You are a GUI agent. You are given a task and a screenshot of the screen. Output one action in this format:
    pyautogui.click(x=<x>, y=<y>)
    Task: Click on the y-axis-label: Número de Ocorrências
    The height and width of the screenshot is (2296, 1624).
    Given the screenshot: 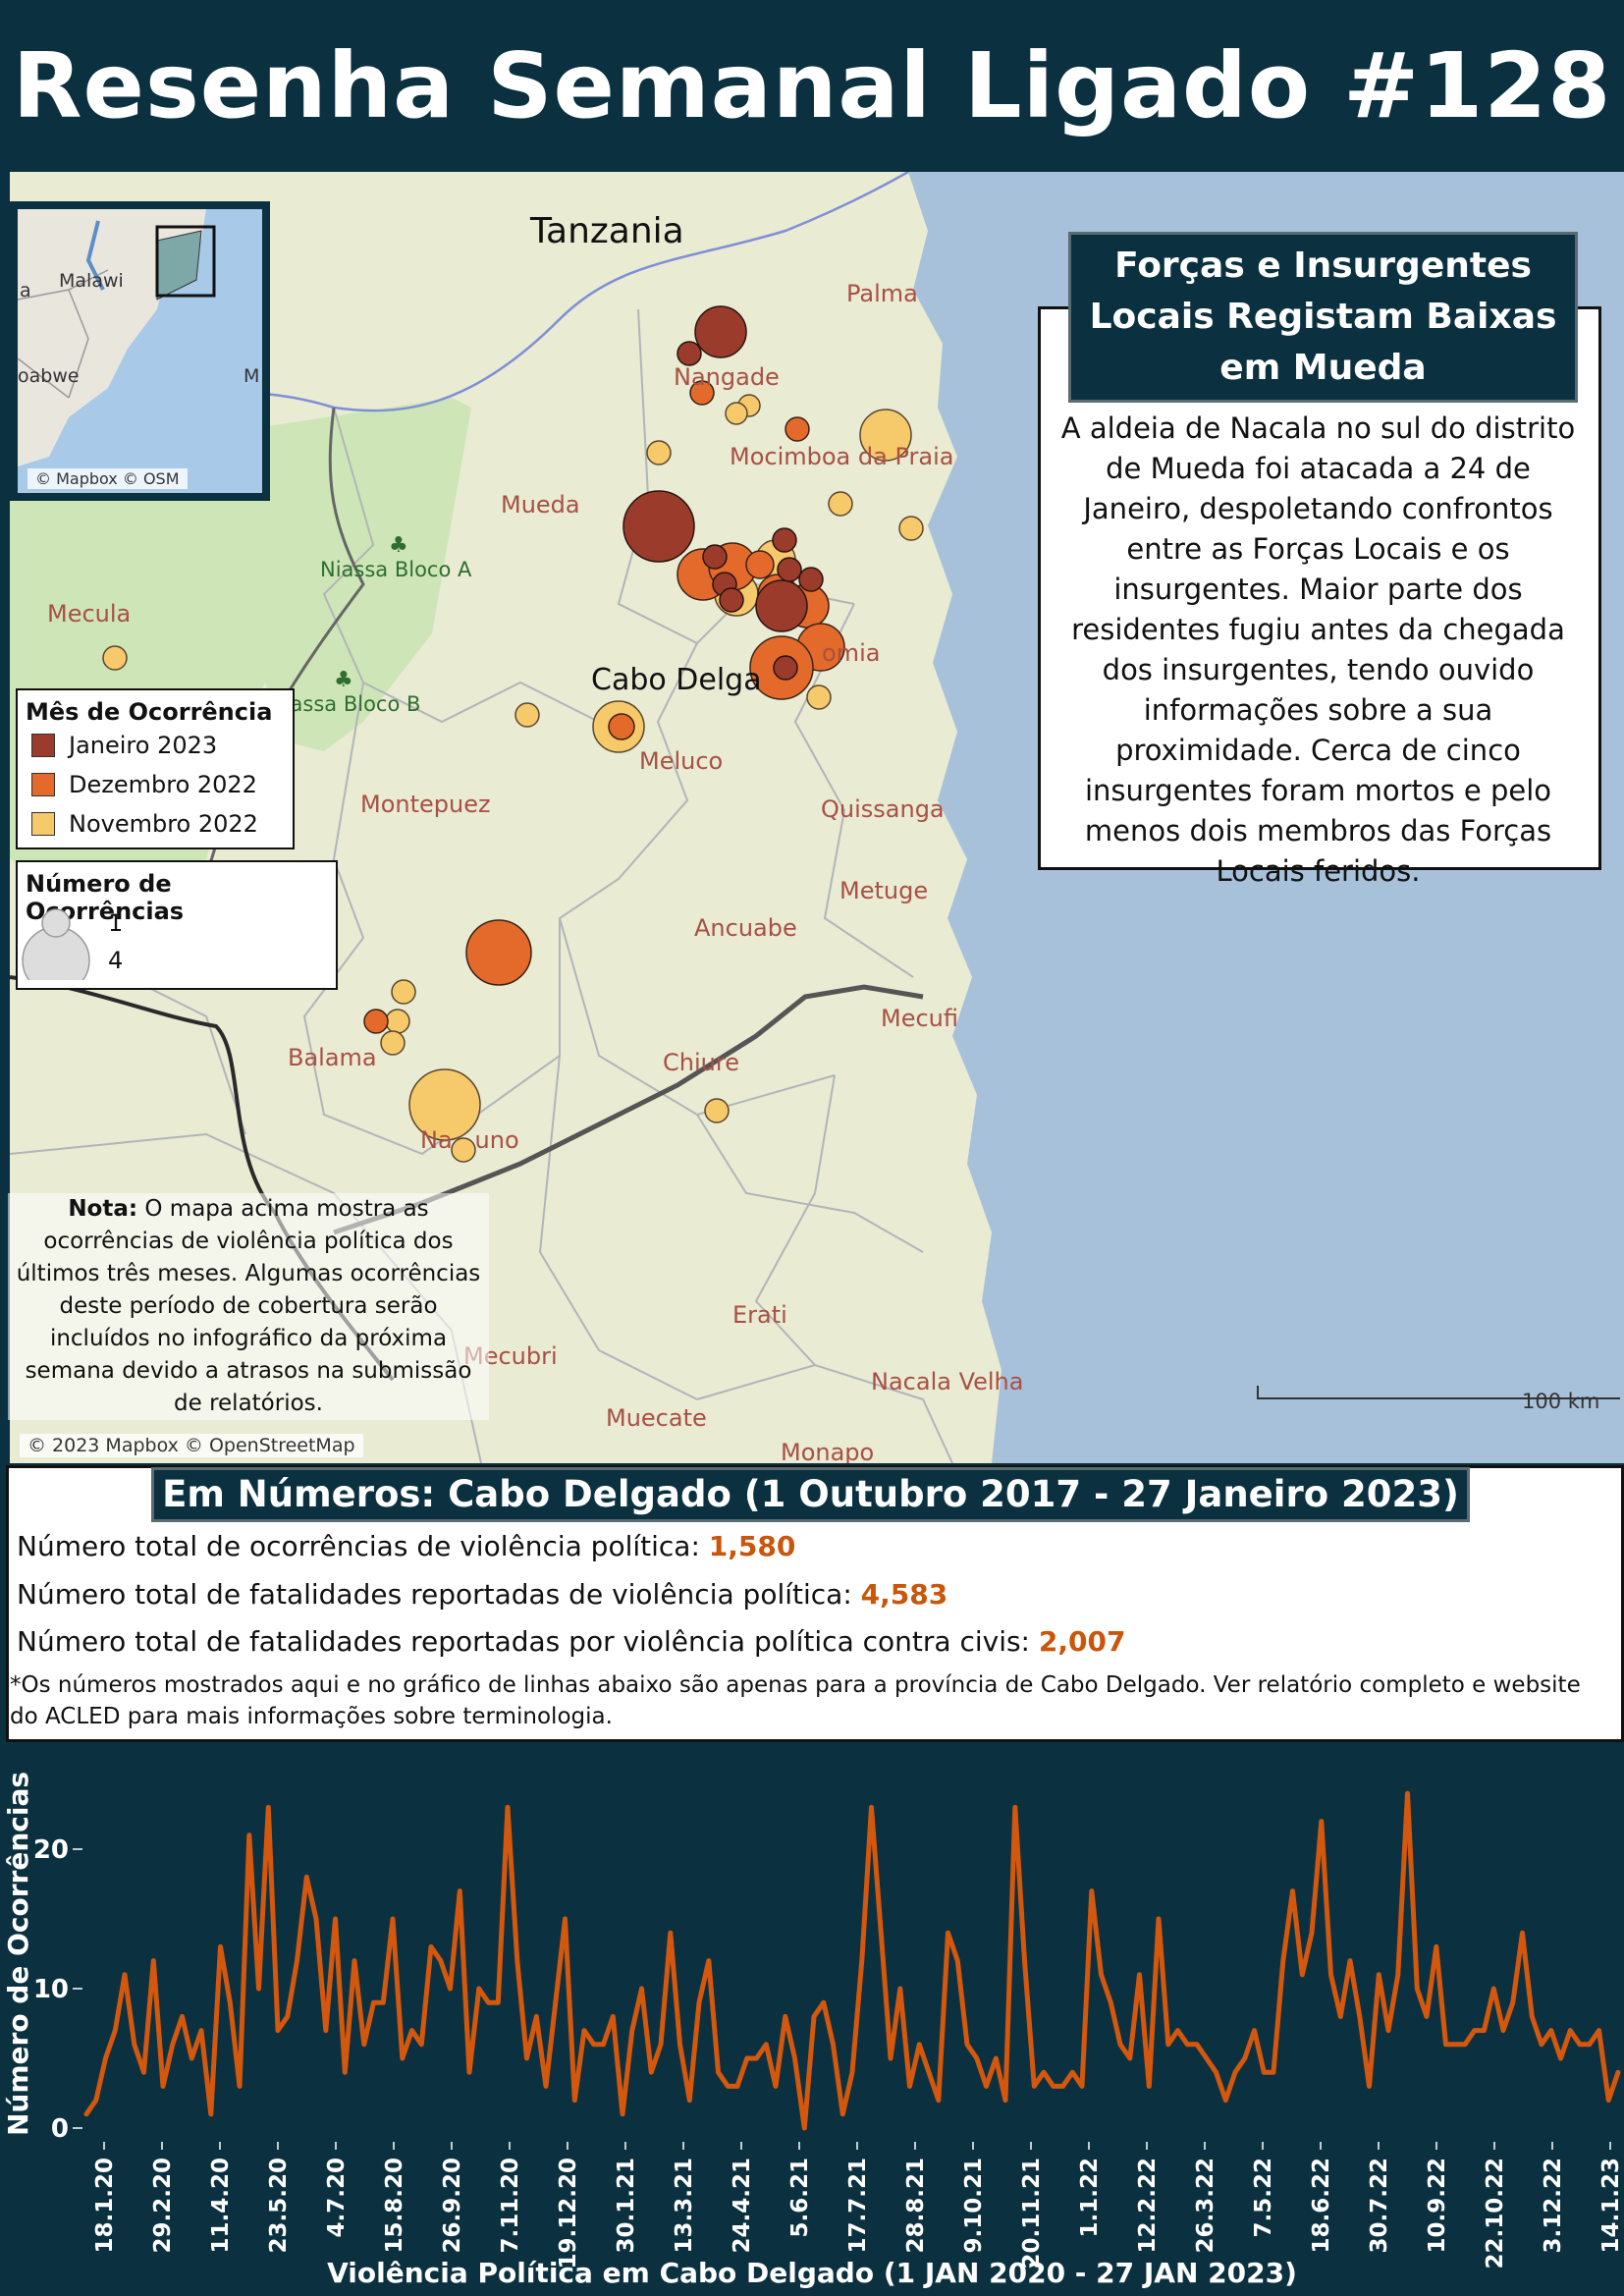 What is the action you would take?
    pyautogui.click(x=18, y=1954)
    